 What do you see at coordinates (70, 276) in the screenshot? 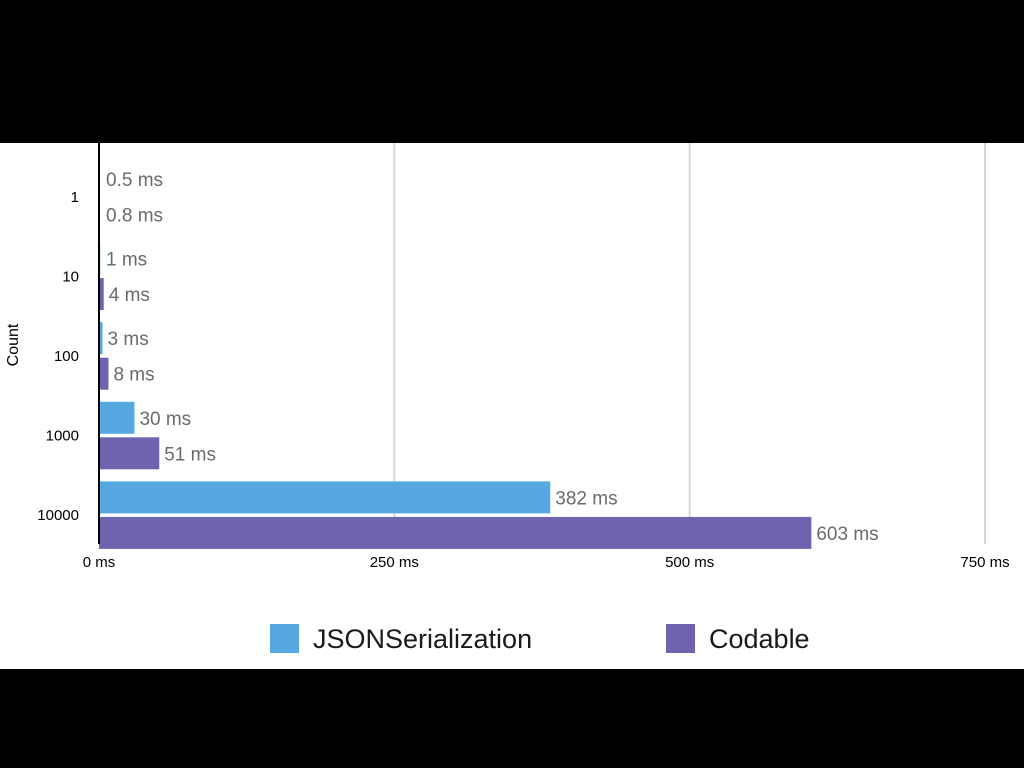
I see `y-tick-label: 10` at bounding box center [70, 276].